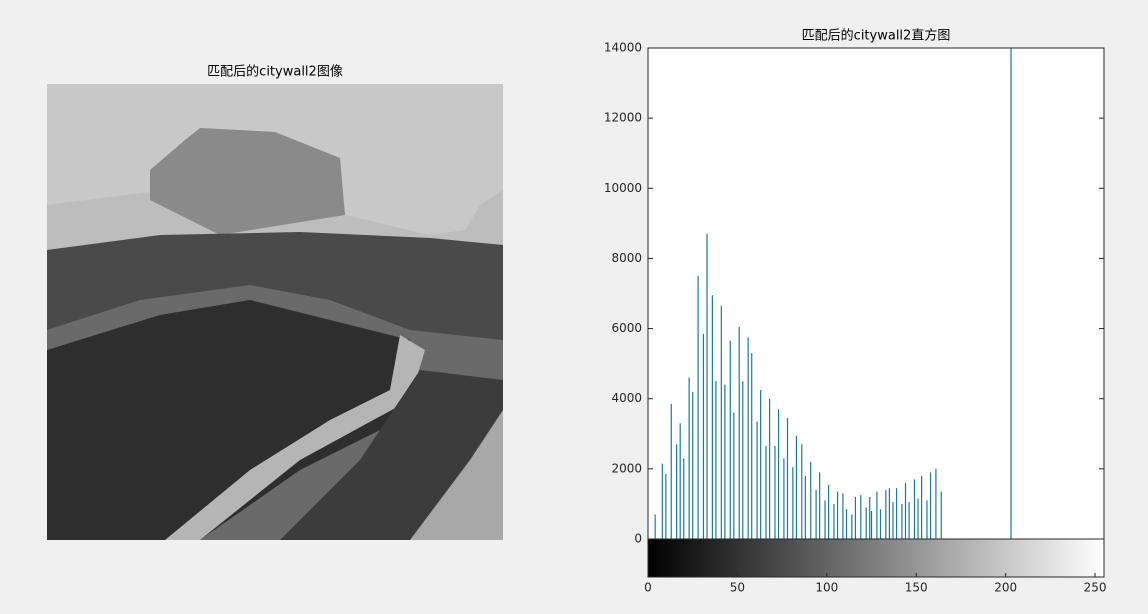 The height and width of the screenshot is (614, 1148). Describe the element at coordinates (623, 48) in the screenshot. I see `y-tick-label: 14000` at that location.